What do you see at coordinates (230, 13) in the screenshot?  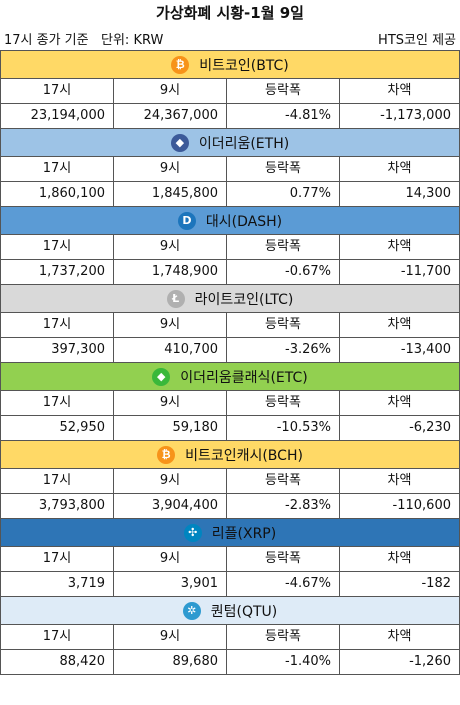 I see `page-title: 가상화폐 시황-1월 9일` at bounding box center [230, 13].